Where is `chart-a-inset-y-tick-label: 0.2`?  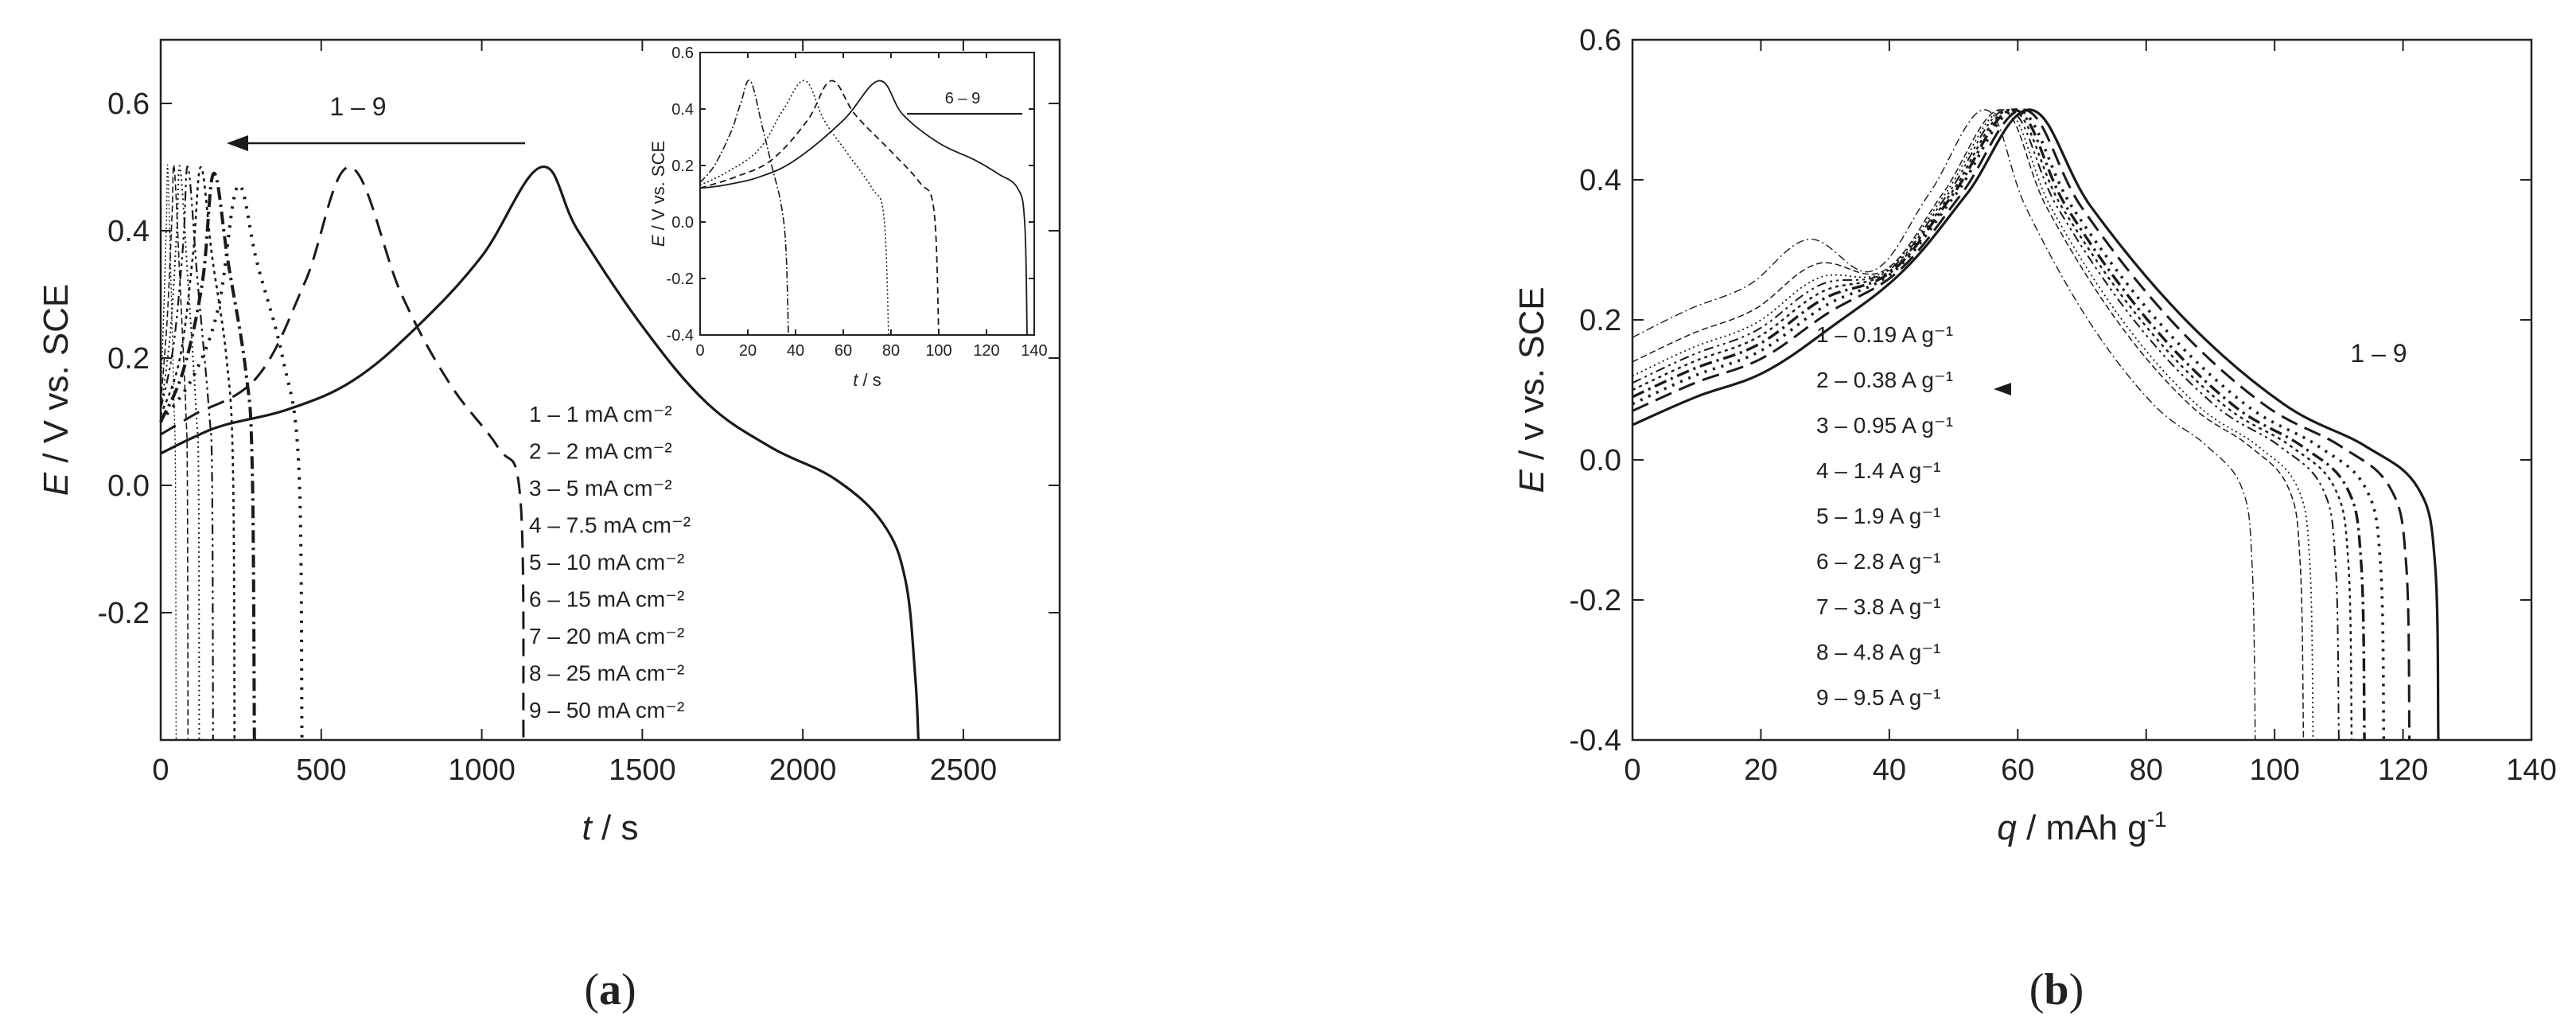
chart-a-inset-y-tick-label: 0.2 is located at coordinates (683, 166).